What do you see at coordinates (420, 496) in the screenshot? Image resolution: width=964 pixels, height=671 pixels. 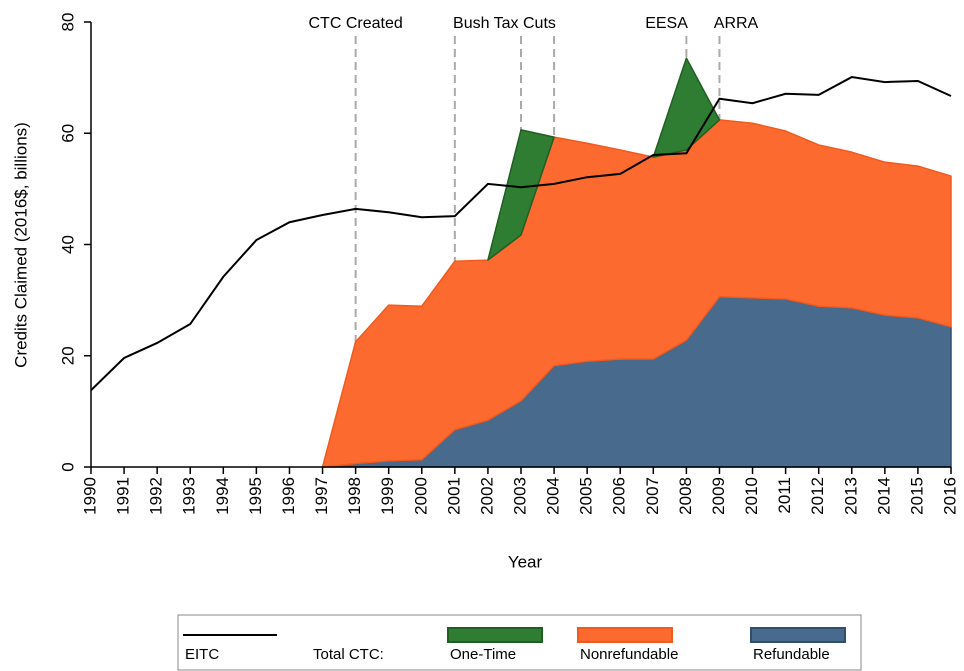 I see `x-tick-label: 2000` at bounding box center [420, 496].